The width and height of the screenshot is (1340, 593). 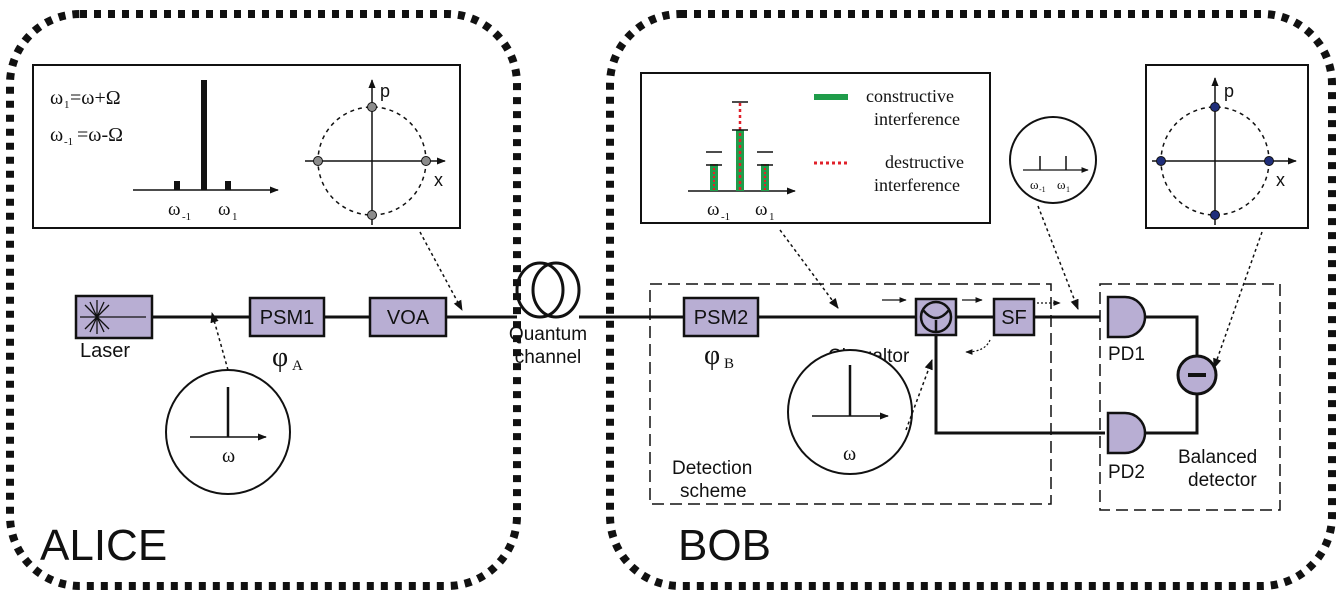 What do you see at coordinates (917, 185) in the screenshot?
I see `legend-destructive-line2: interference` at bounding box center [917, 185].